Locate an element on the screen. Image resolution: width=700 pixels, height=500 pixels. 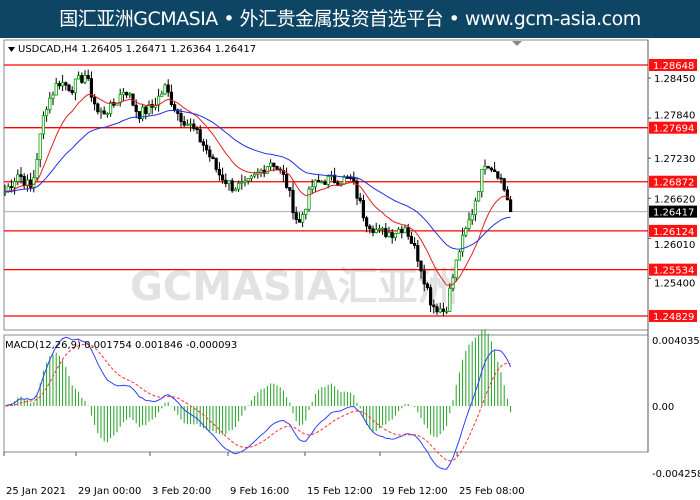
level-label: 1.28648 is located at coordinates (673, 66).